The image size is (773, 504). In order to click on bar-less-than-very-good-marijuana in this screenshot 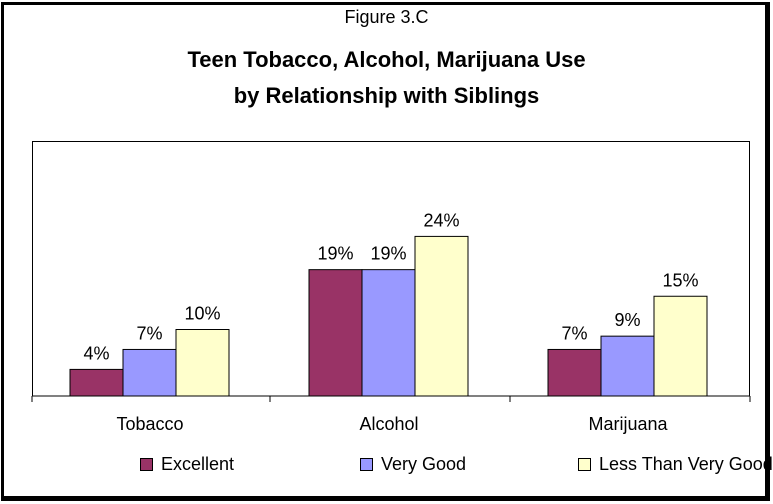, I will do `click(680, 346)`.